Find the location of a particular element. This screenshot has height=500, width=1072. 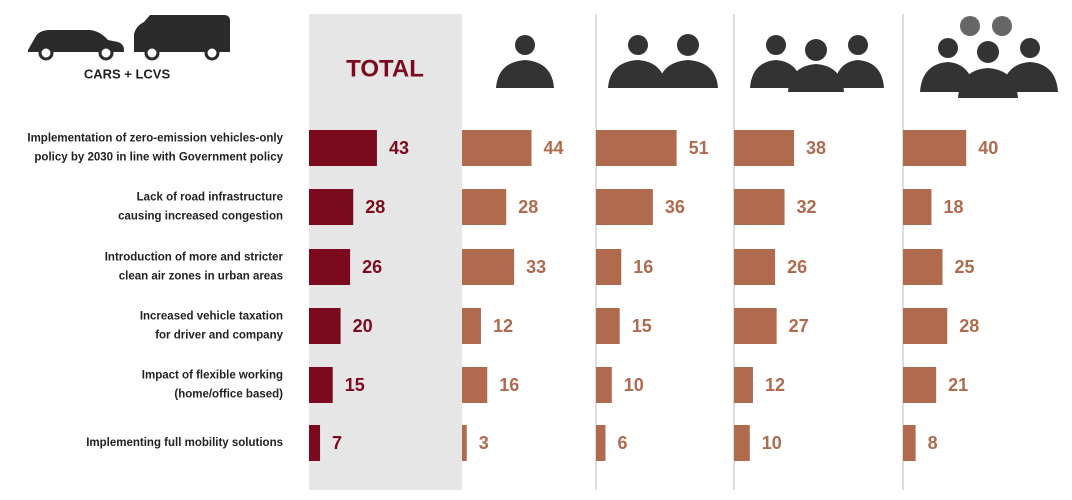

value-label: 8 is located at coordinates (933, 443).